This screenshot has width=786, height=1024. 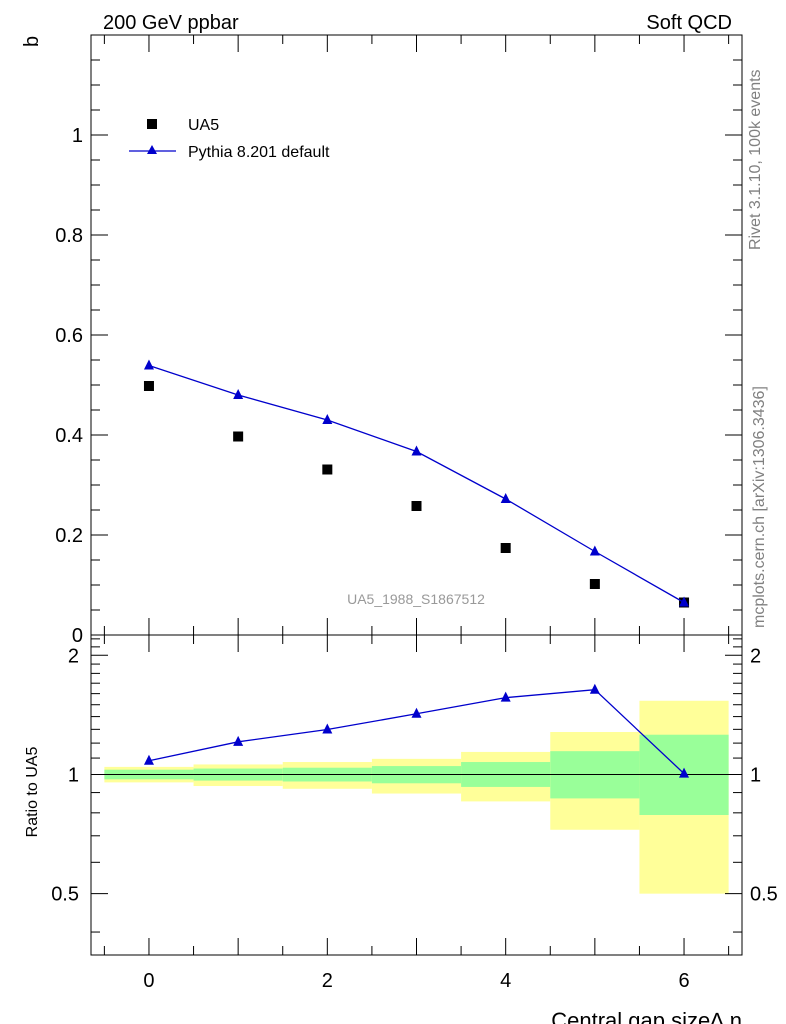 What do you see at coordinates (229, 139) in the screenshot?
I see `legend: UA5 Pythia 8.201 default` at bounding box center [229, 139].